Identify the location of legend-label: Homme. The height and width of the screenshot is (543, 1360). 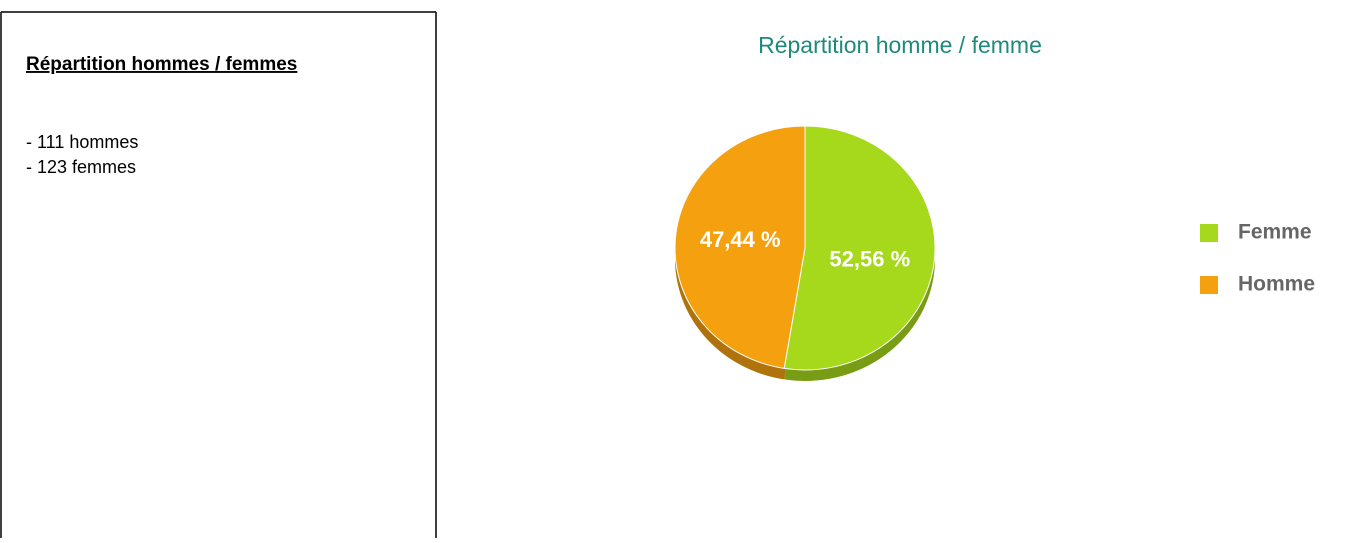
(1276, 284).